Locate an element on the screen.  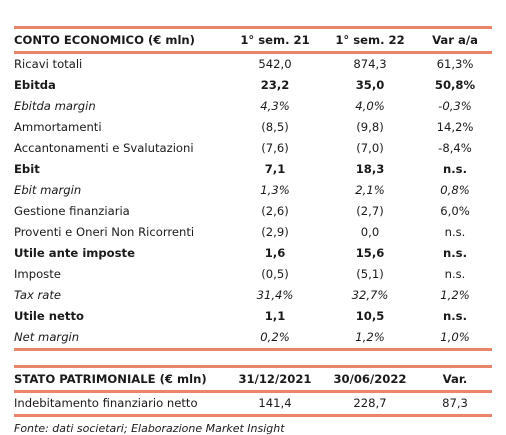
table-row: Net margin 0,2% 1,2% 1,0% is located at coordinates (253, 337).